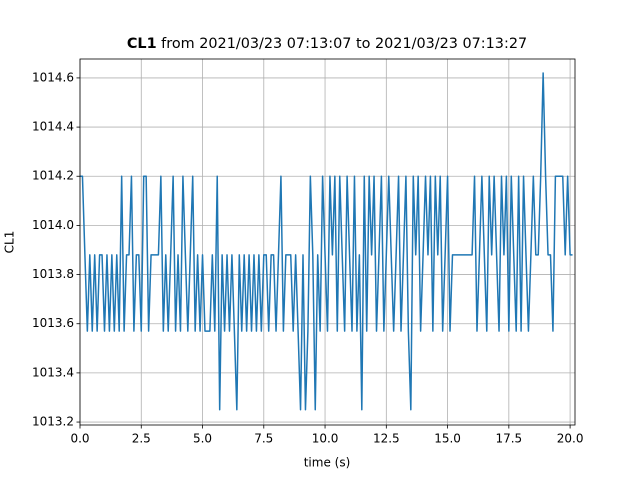 The height and width of the screenshot is (480, 640). I want to click on x-tick-label: 5.0, so click(202, 439).